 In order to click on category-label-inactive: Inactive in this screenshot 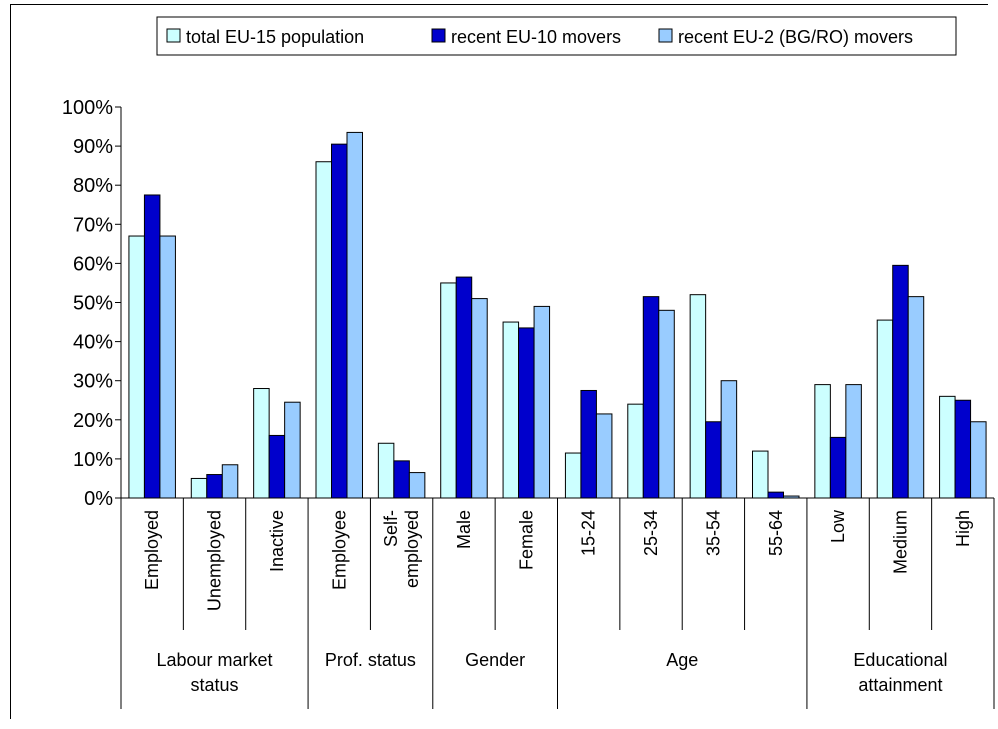, I will do `click(277, 541)`.